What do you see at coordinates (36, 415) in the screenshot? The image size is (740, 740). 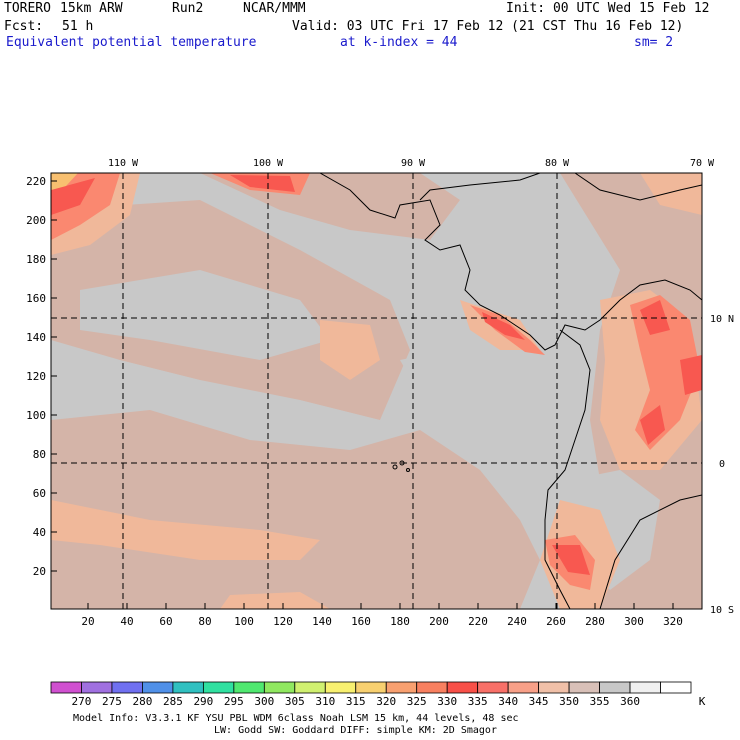 I see `y-tick-label: 100` at bounding box center [36, 415].